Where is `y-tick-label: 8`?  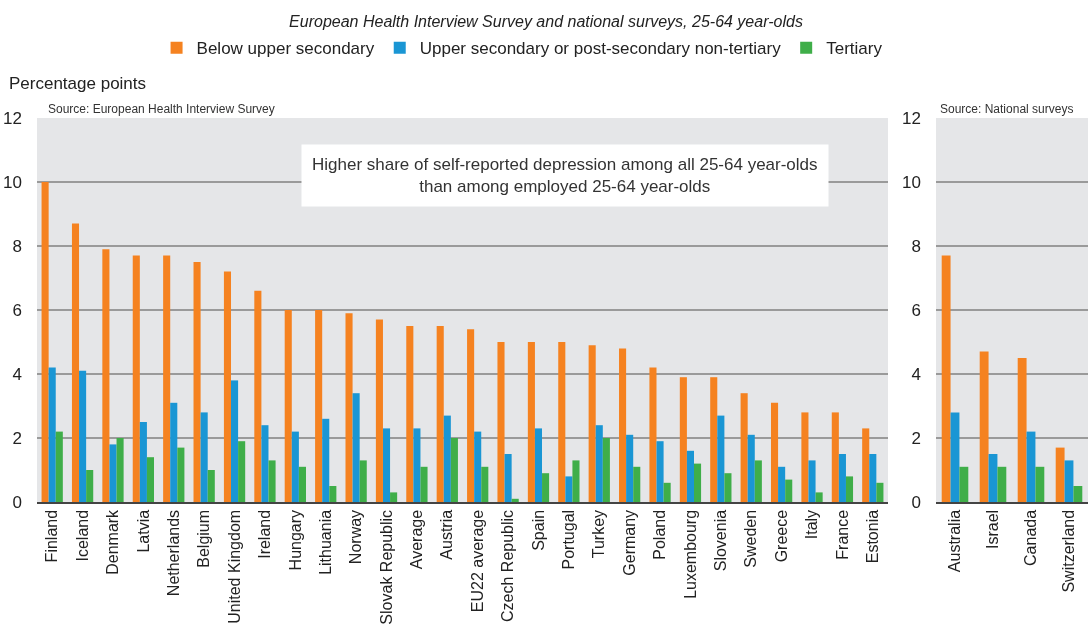 y-tick-label: 8 is located at coordinates (17, 246).